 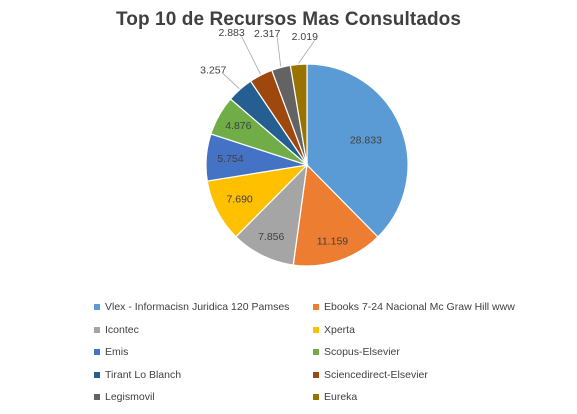 I want to click on data-label-xperta: 7.690, so click(x=239, y=199).